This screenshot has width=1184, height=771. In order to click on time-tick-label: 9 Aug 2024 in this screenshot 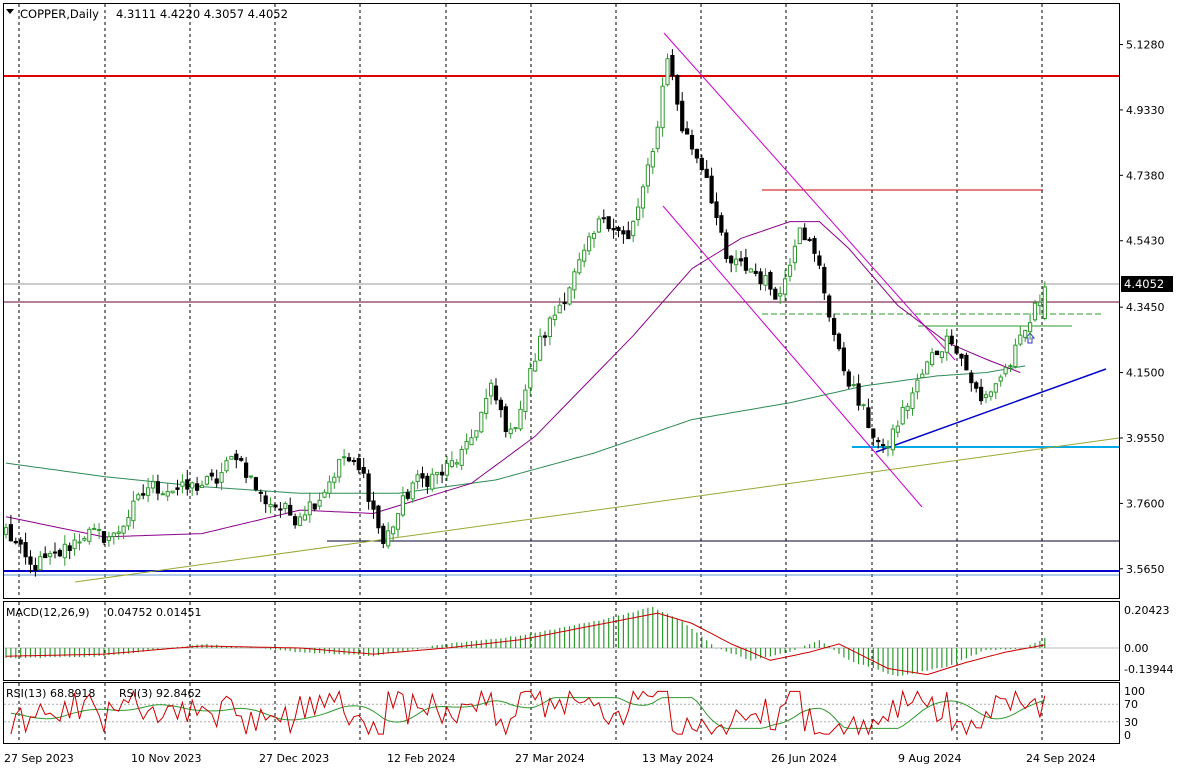, I will do `click(929, 758)`.